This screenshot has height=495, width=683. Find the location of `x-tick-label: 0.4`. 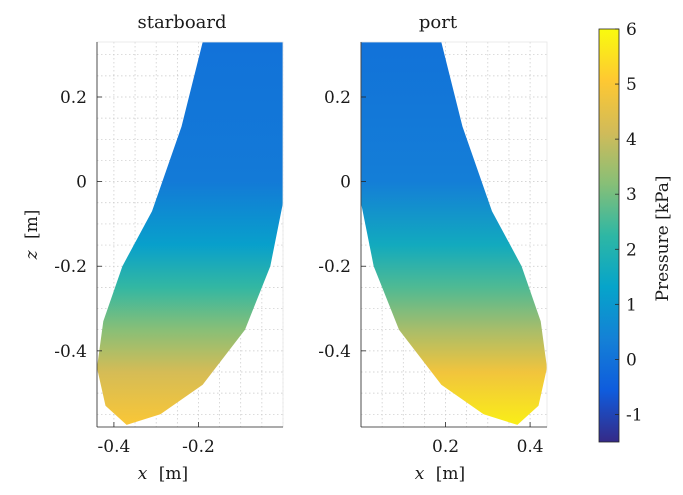

x-tick-label: 0.4 is located at coordinates (530, 447).